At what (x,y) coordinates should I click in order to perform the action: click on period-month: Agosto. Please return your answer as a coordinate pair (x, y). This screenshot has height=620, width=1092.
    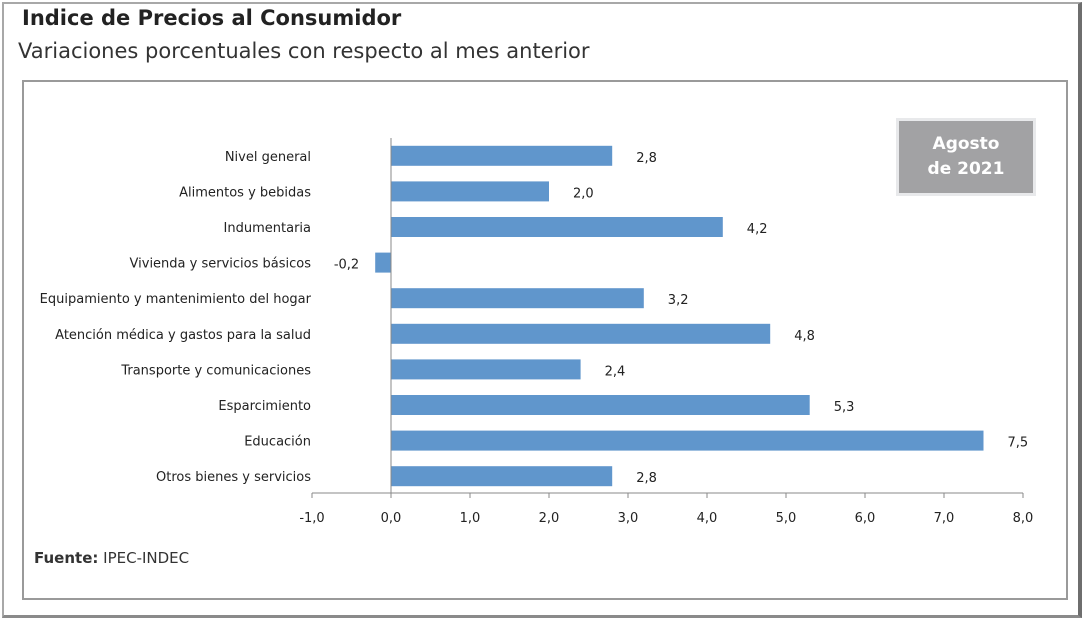
    Looking at the image, I should click on (966, 144).